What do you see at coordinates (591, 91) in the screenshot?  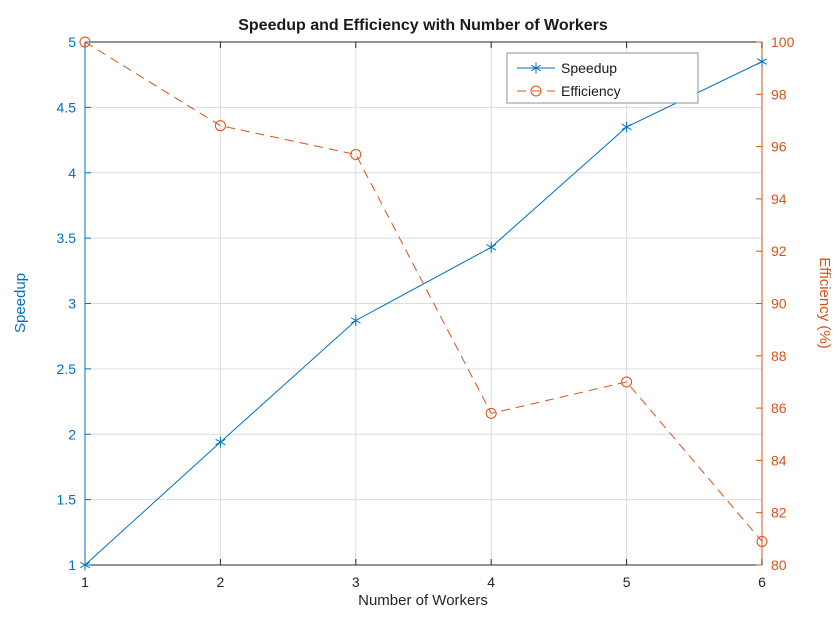 I see `legend-entry-label: Efficiency` at bounding box center [591, 91].